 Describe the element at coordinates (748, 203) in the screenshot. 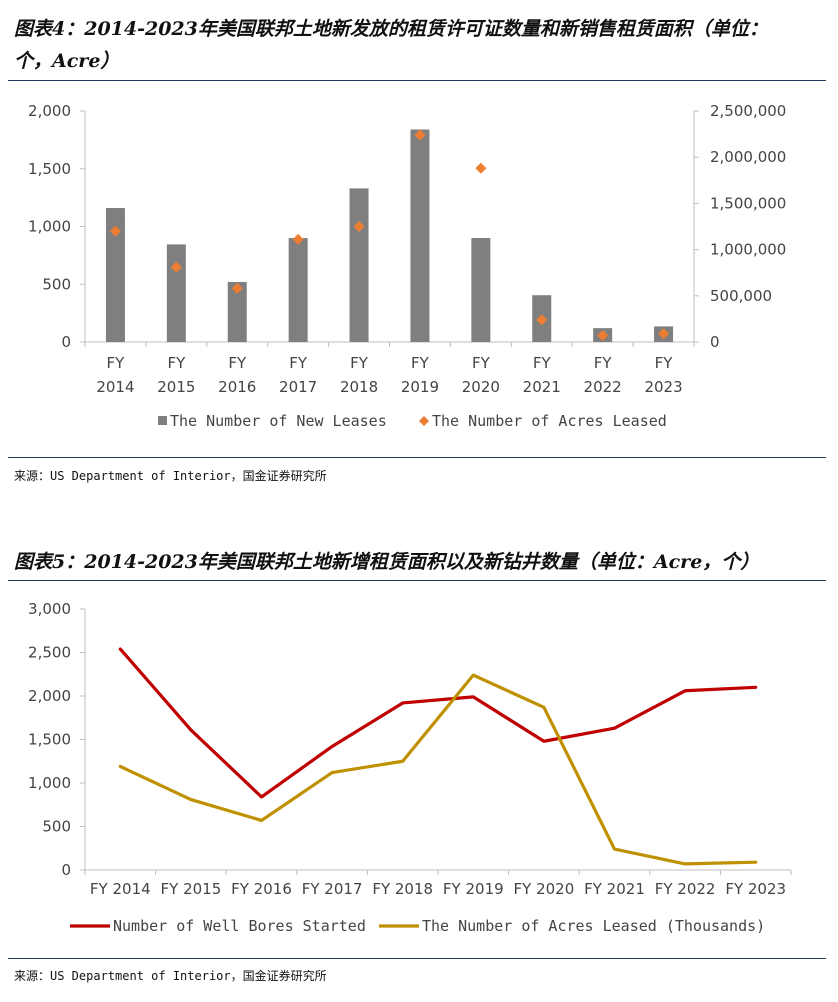

I see `y-tick-label-right: 1,500,000` at that location.